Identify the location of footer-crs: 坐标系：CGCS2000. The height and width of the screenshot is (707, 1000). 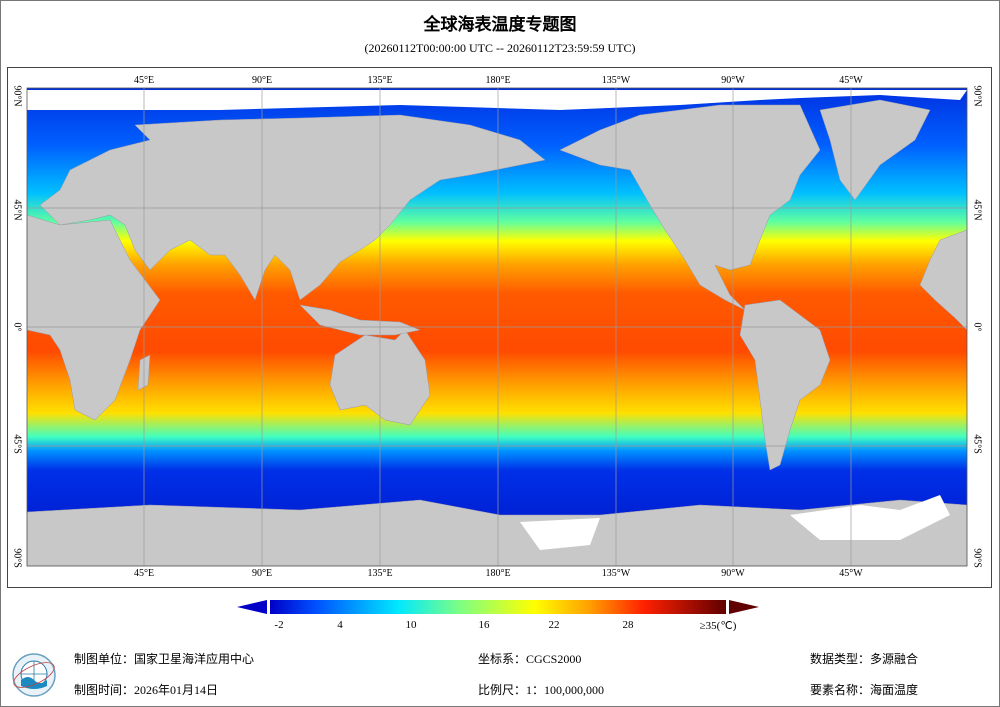
(530, 659).